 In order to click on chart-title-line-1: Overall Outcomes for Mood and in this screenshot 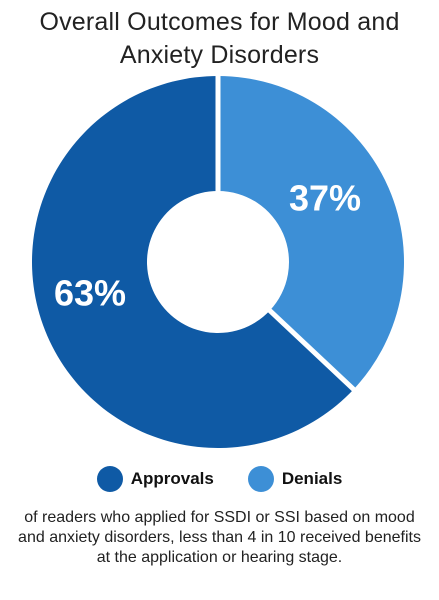, I will do `click(219, 22)`.